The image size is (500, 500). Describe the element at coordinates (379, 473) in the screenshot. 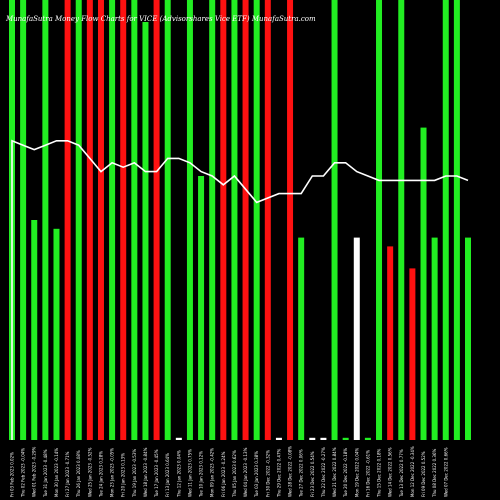

I see `x-tick-label-33: Thu 15 Dec 2022 0.18%` at that location.